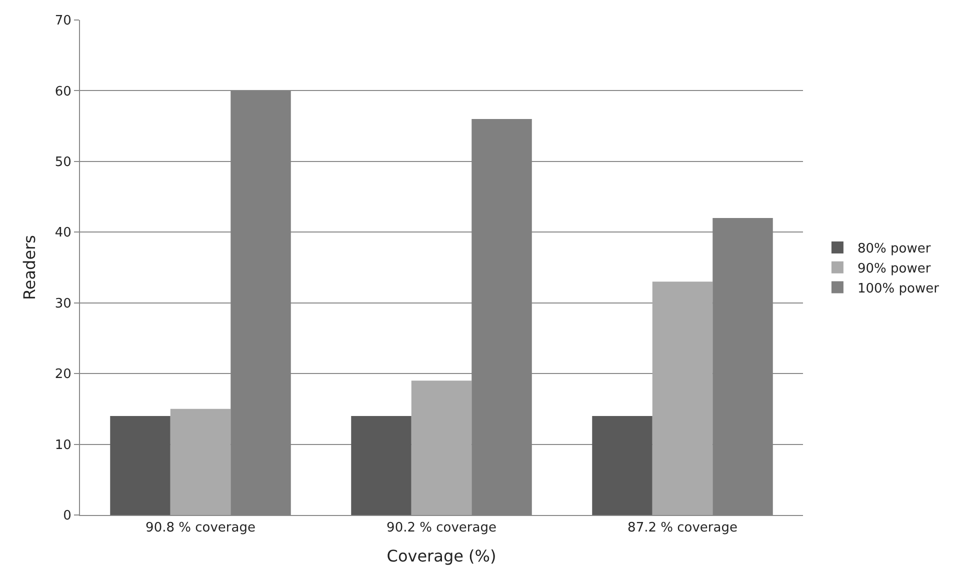 Image resolution: width=957 pixels, height=585 pixels. What do you see at coordinates (67, 516) in the screenshot?
I see `y-tick-label: 0` at bounding box center [67, 516].